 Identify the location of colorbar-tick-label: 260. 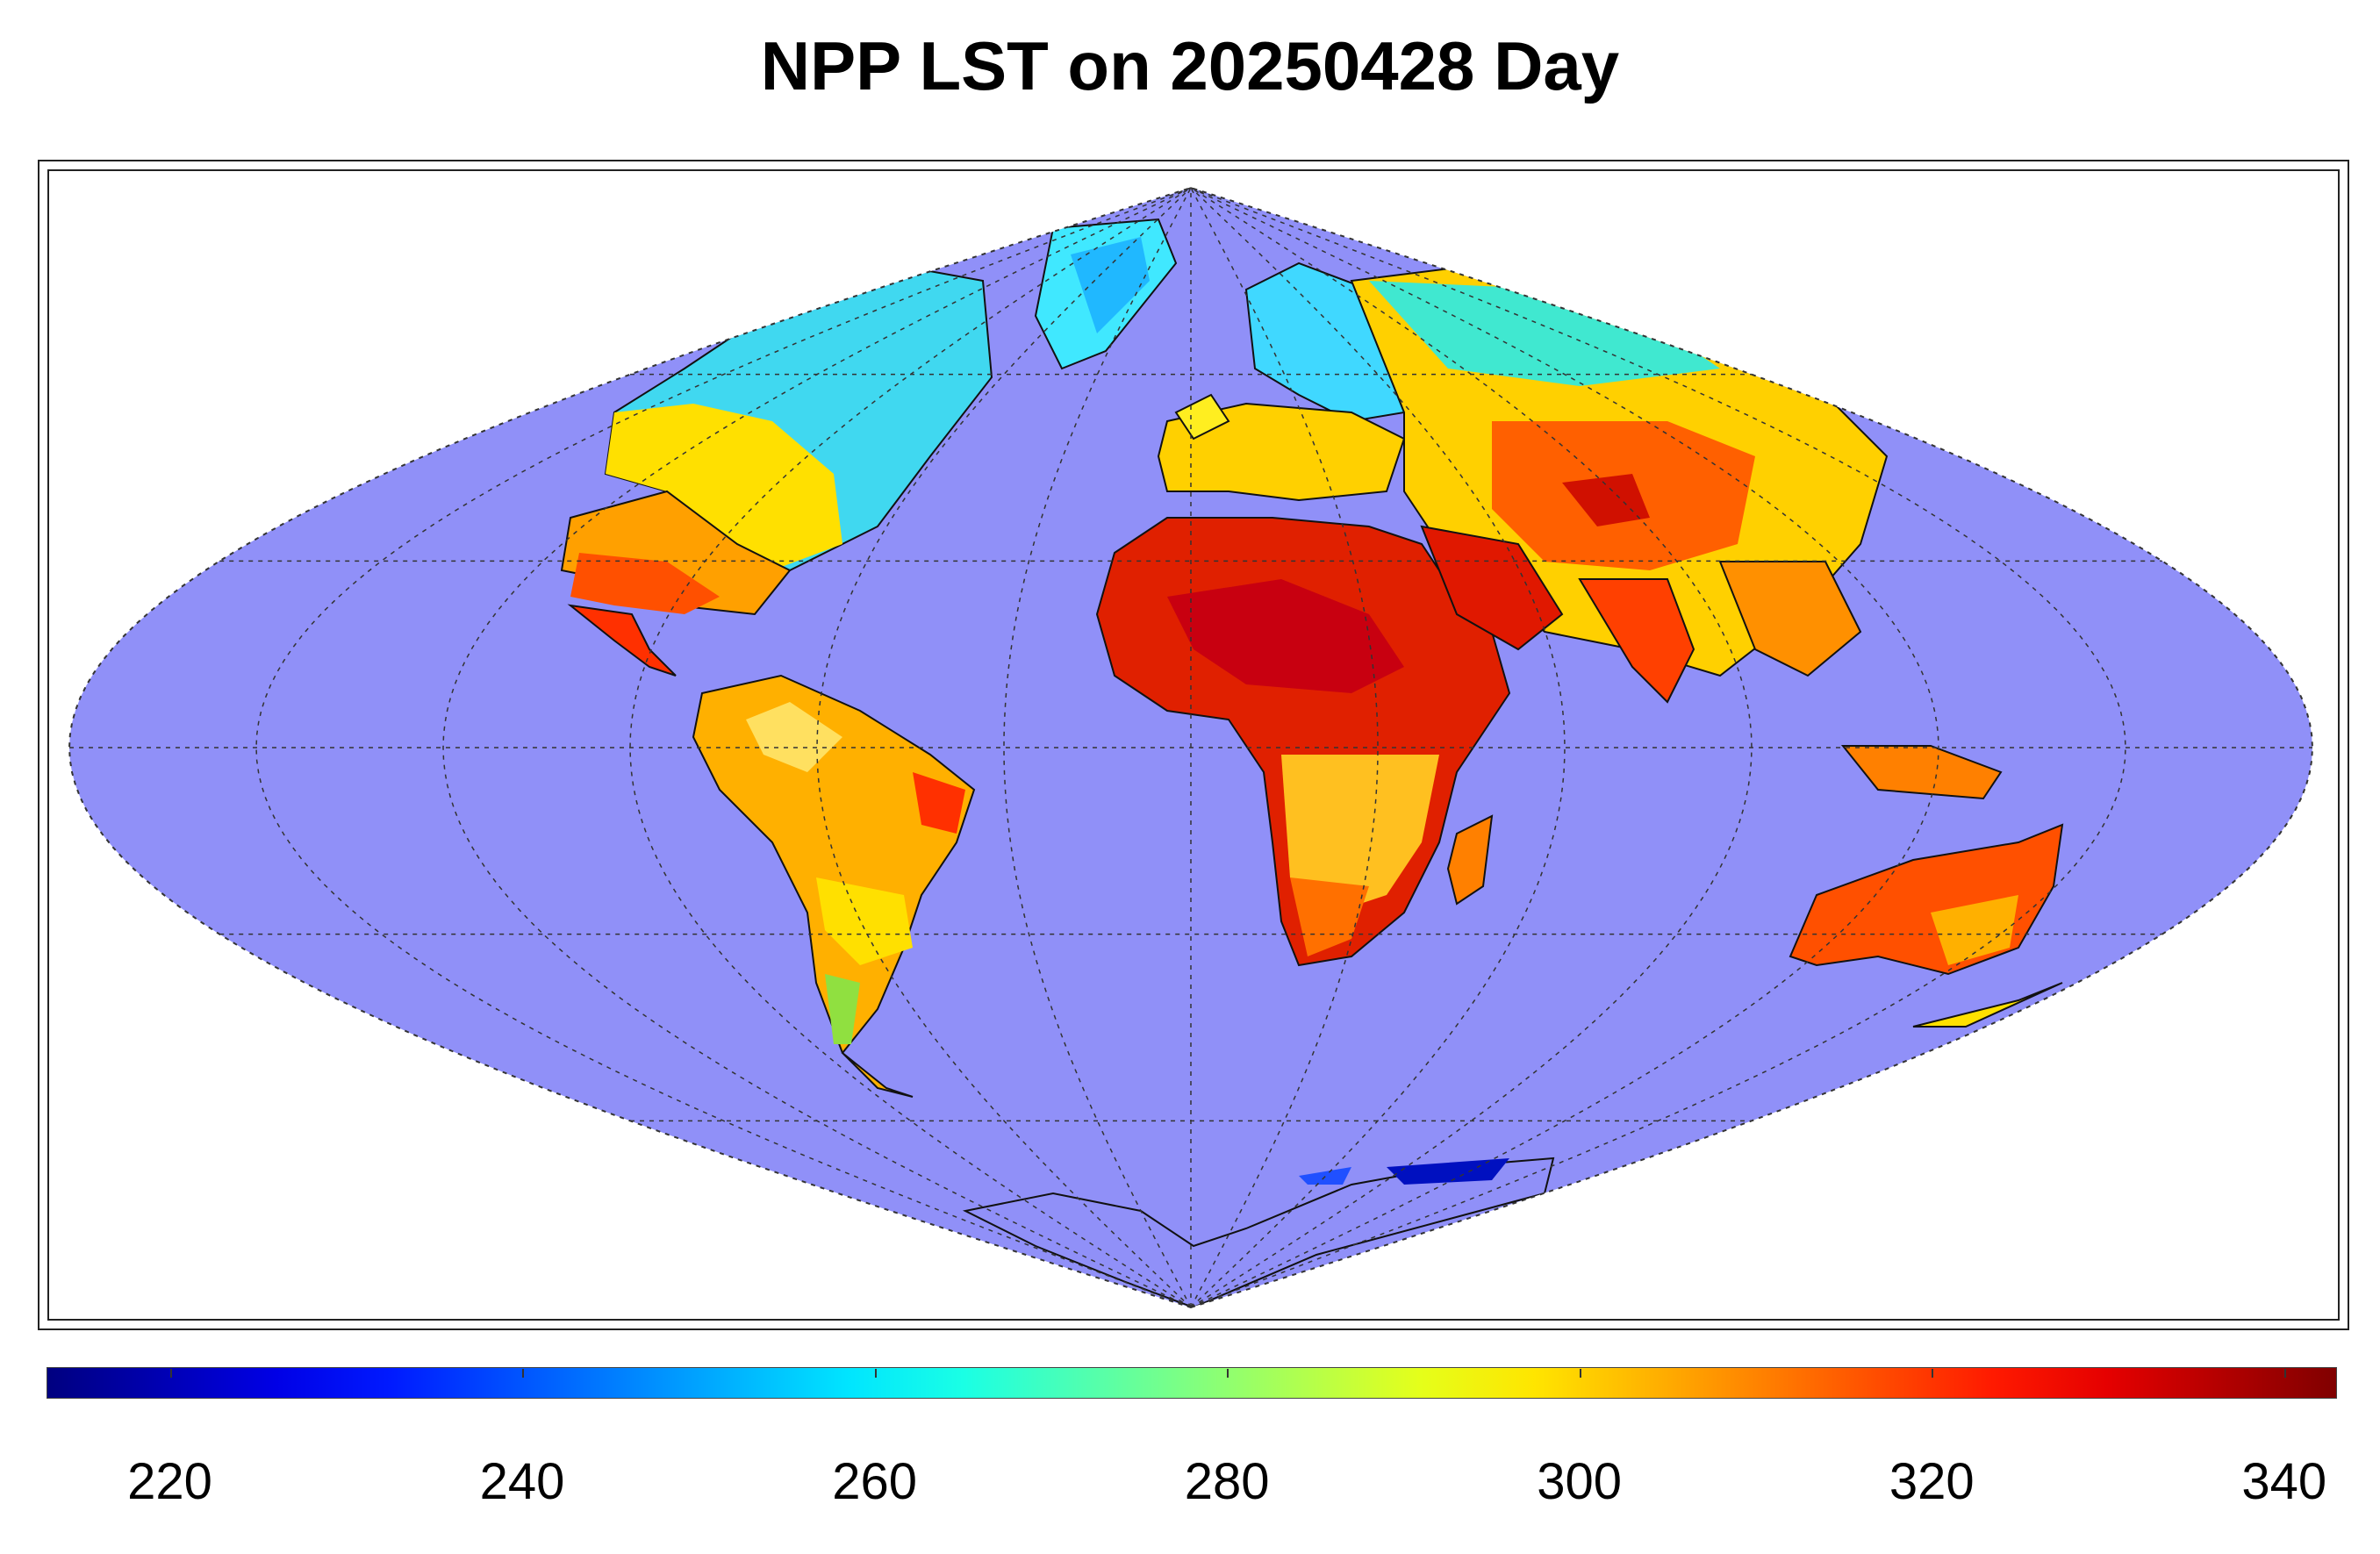
(874, 1481).